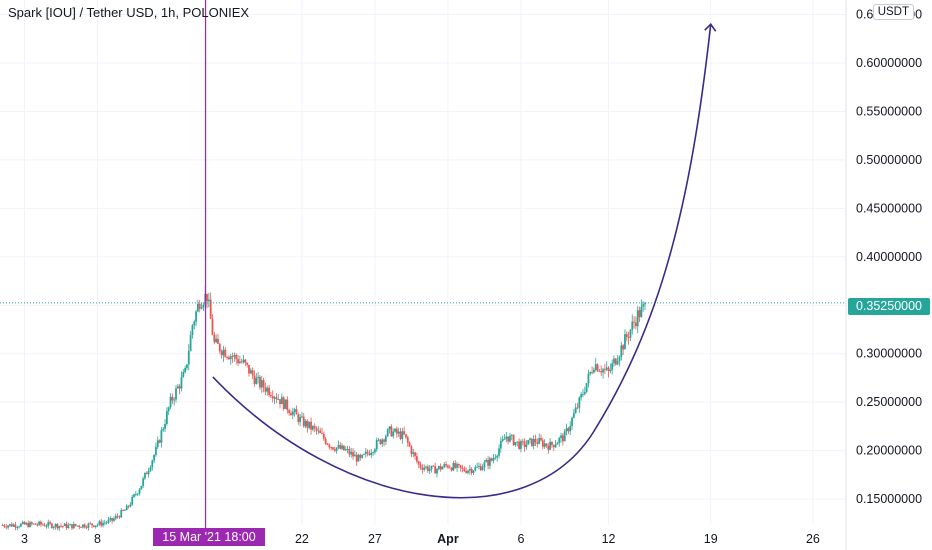  Describe the element at coordinates (420, 539) in the screenshot. I see `time-axis: 3 8 22 27 Apr 6 12 19 26` at that location.